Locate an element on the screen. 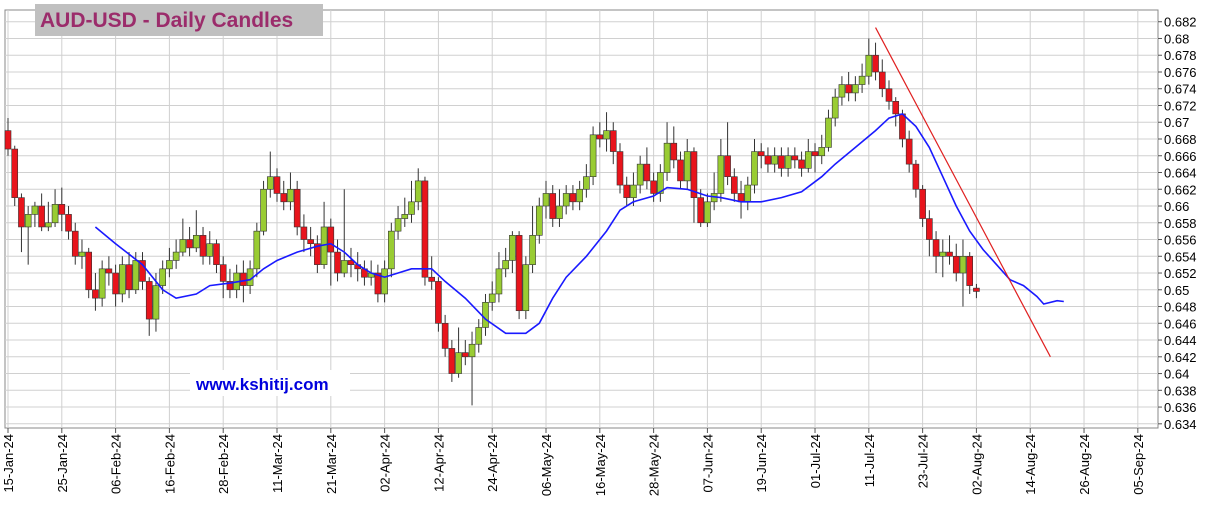 Image resolution: width=1220 pixels, height=532 pixels. y-tick-label: 0.646 is located at coordinates (1180, 323).